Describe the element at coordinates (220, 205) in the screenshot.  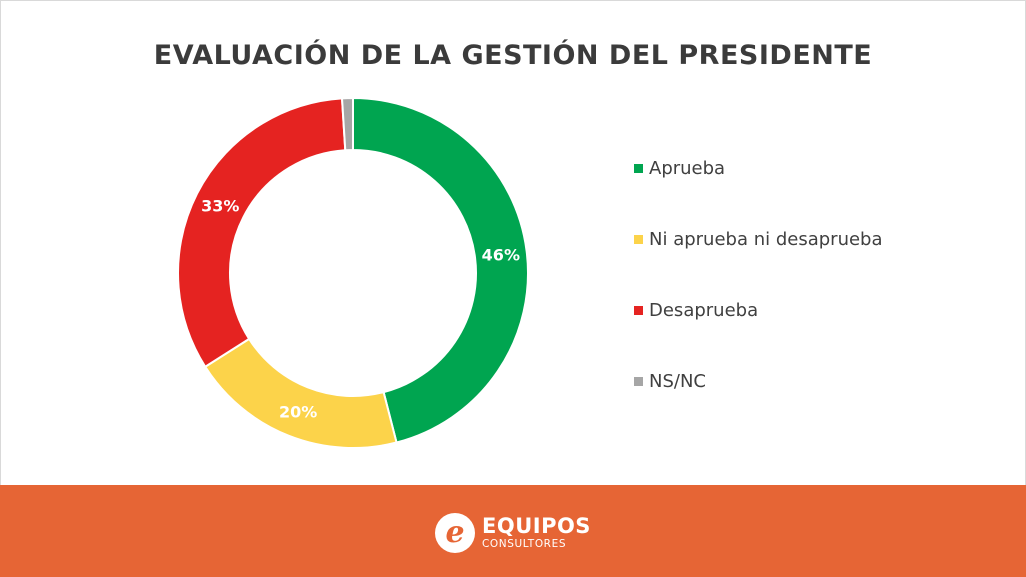
I see `data-label-desaprueba: 33%` at that location.